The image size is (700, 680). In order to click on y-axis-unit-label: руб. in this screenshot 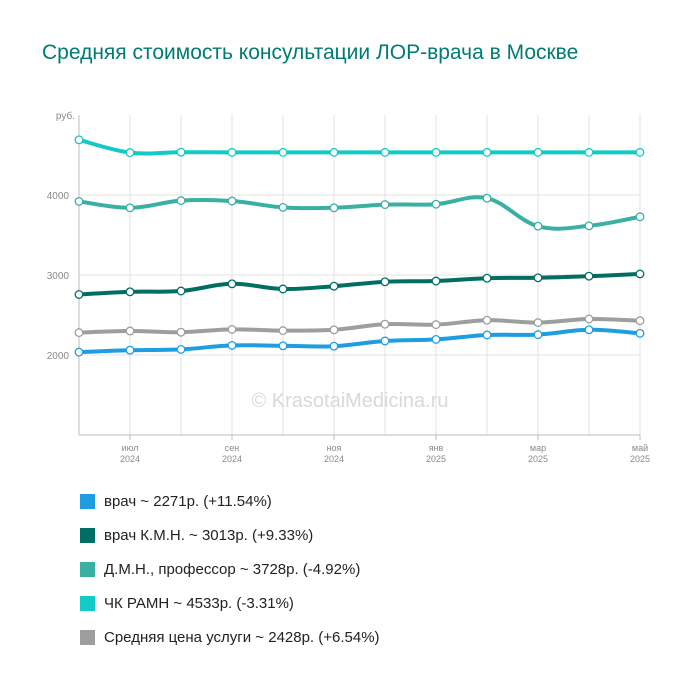, I will do `click(65, 116)`.